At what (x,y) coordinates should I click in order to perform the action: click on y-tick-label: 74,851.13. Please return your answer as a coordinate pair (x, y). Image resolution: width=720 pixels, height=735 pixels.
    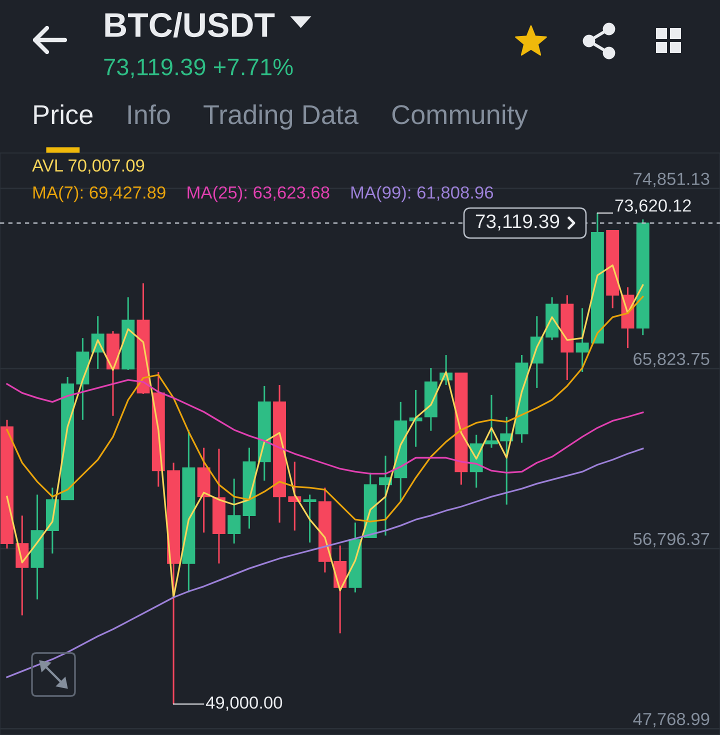
    Looking at the image, I should click on (672, 180).